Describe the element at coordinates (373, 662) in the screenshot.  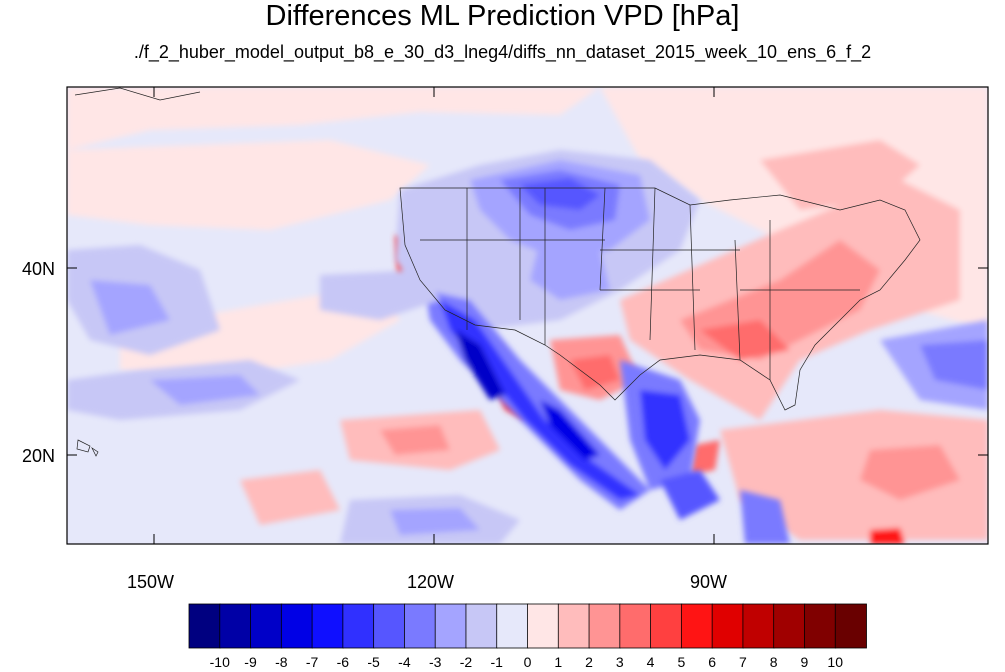
I see `colorbar-tick-label: -5` at that location.